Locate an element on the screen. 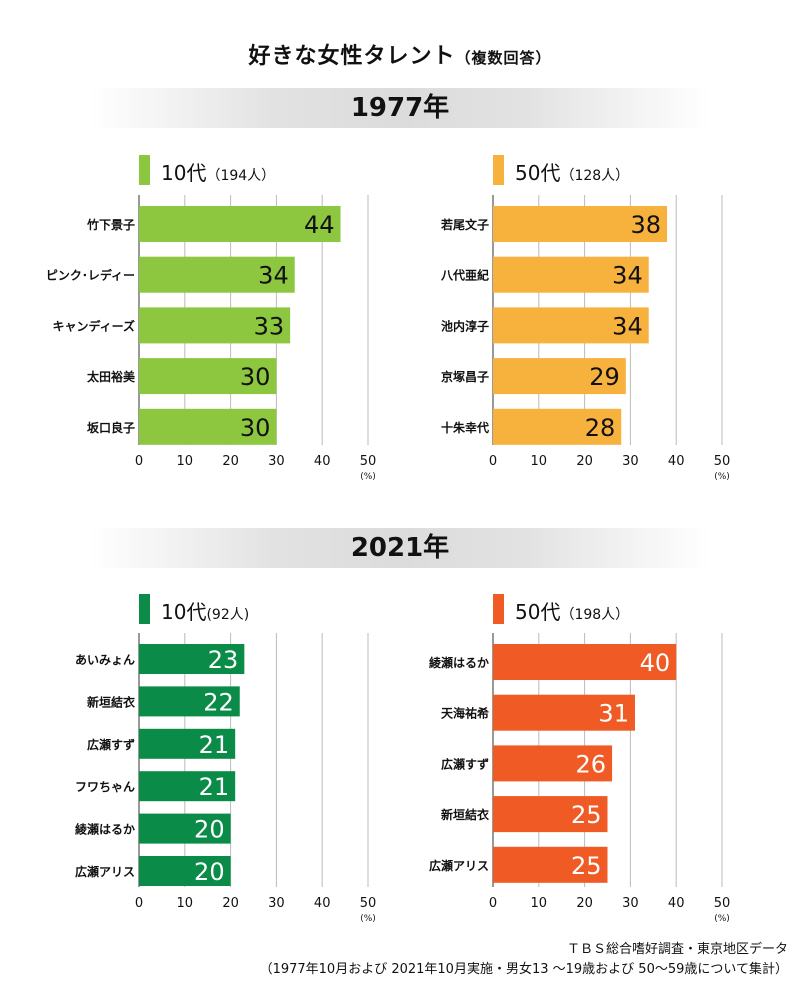  x-tick-label: 40 is located at coordinates (676, 461).